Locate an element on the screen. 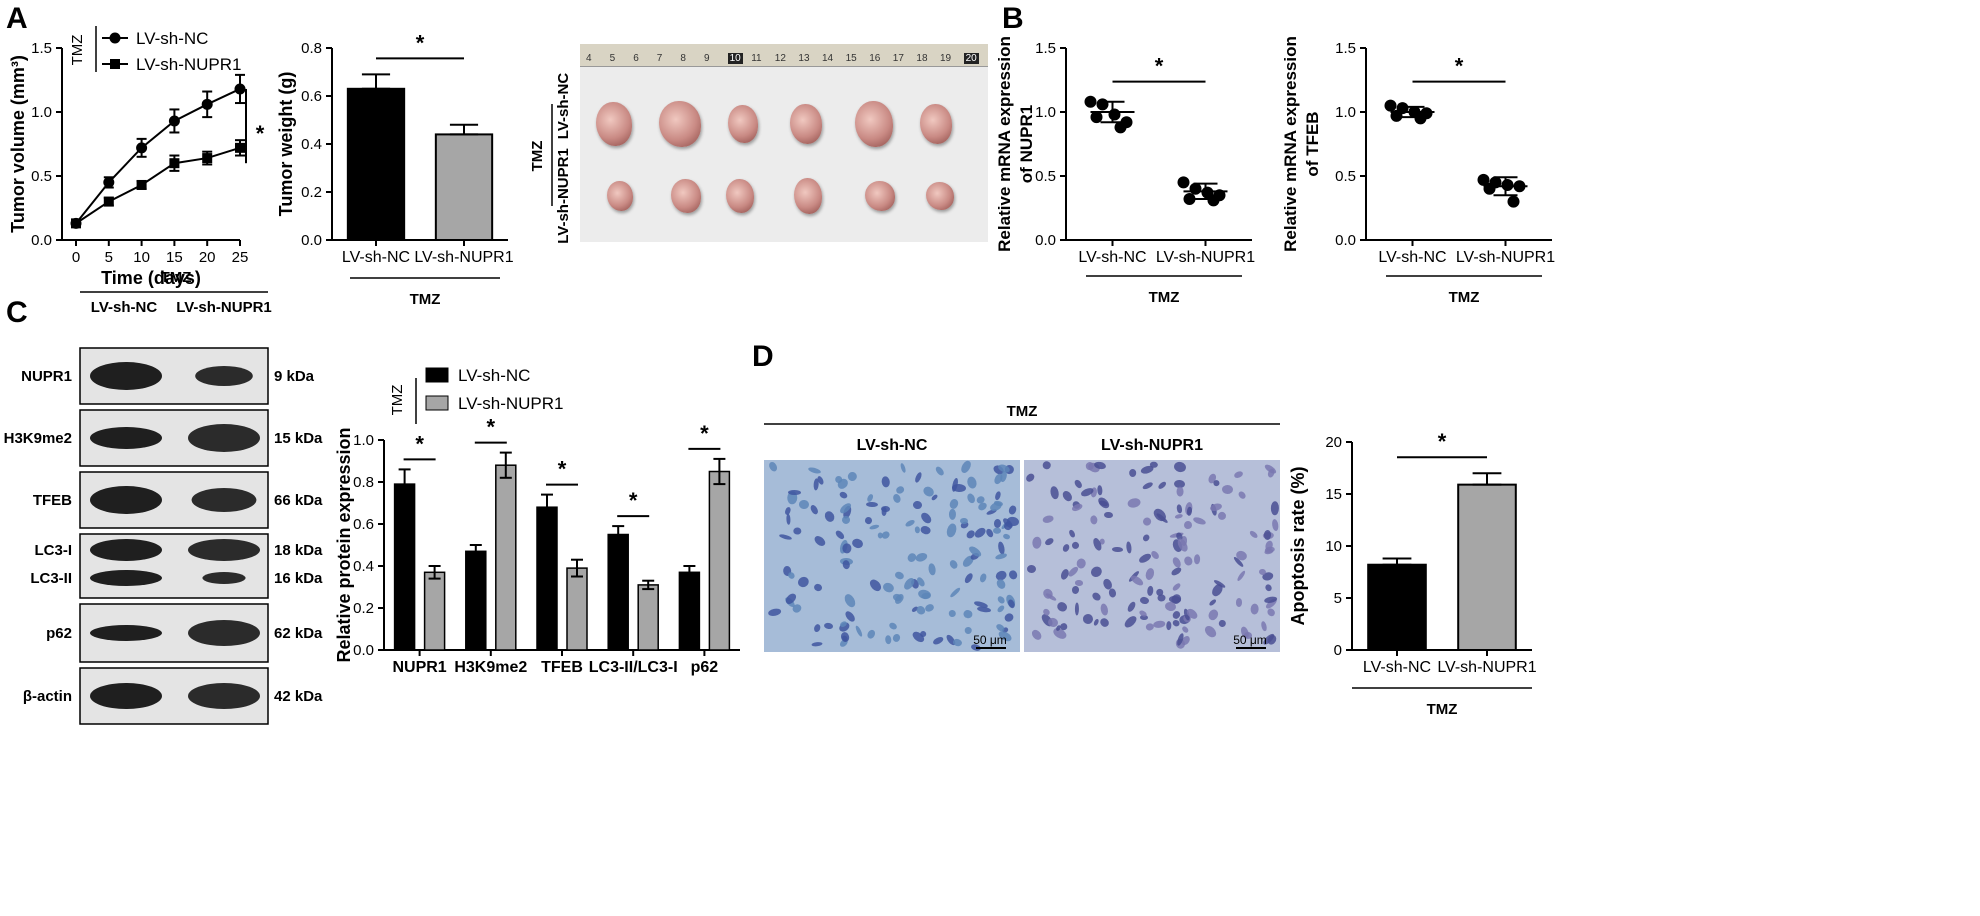  b2-y-tick-label: 0.0 is located at coordinates (1345, 240).